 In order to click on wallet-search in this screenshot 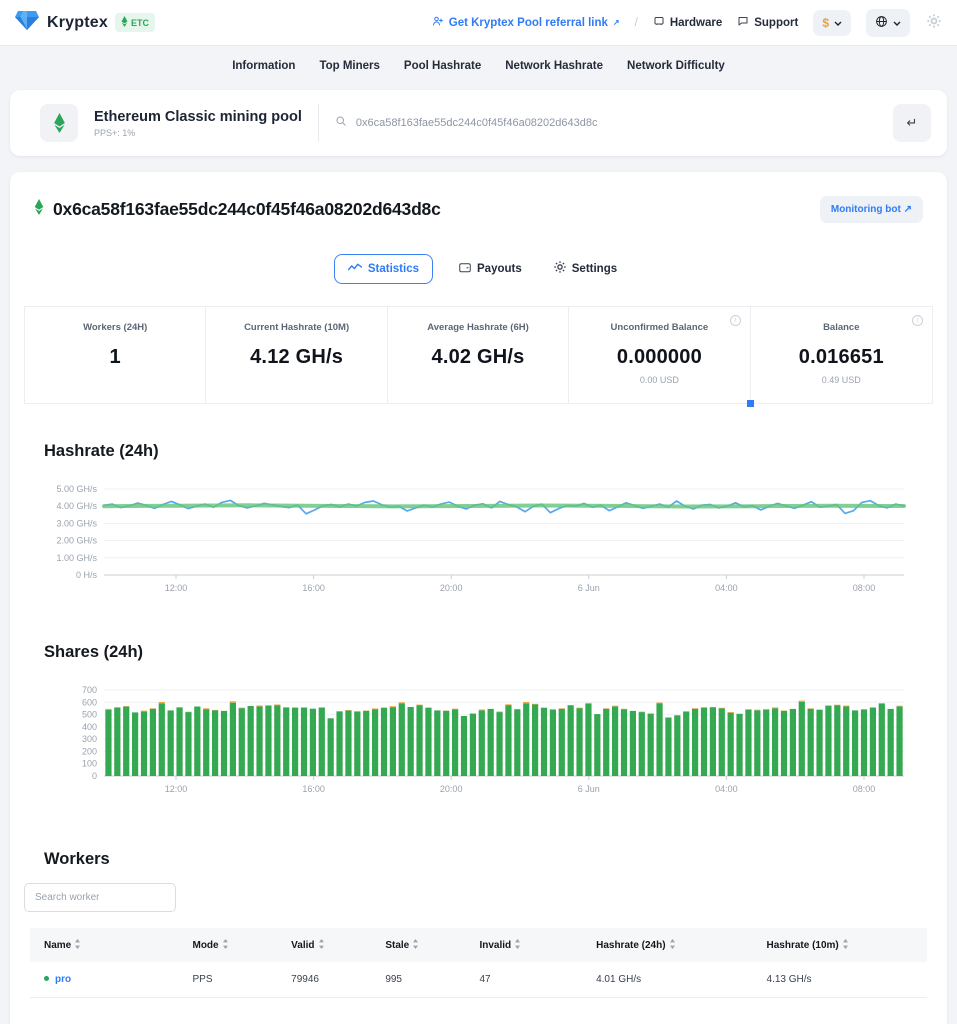, I will do `click(606, 123)`.